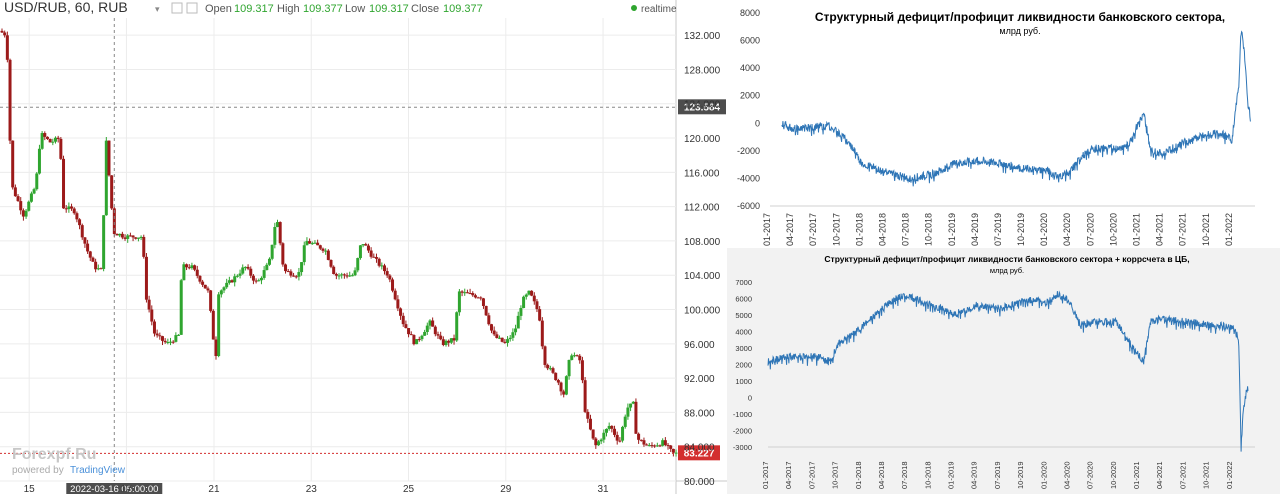  Describe the element at coordinates (975, 229) in the screenshot. I see `x-tick-label: 04-2019` at that location.